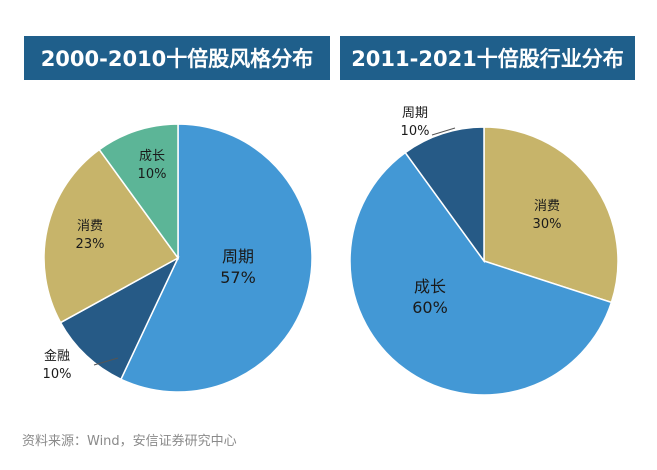 The height and width of the screenshot is (470, 657). What do you see at coordinates (177, 58) in the screenshot?
I see `chart-title-left: 2000-2010十倍股风格分布` at bounding box center [177, 58].